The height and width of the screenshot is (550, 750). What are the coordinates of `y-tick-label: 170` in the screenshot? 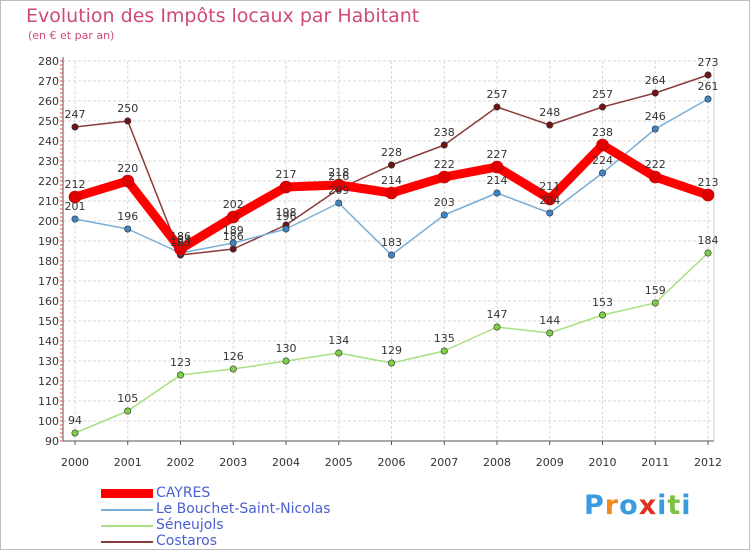 It's located at (48, 281).